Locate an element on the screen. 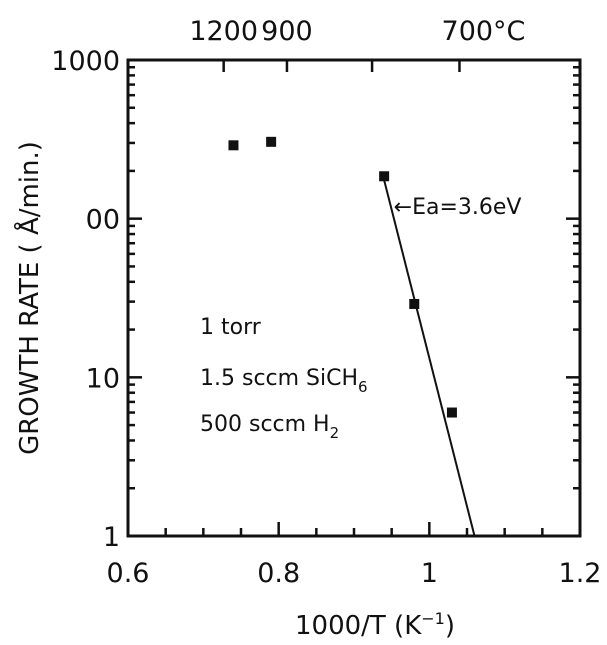  condition-h2-sub: 2 is located at coordinates (335, 433).